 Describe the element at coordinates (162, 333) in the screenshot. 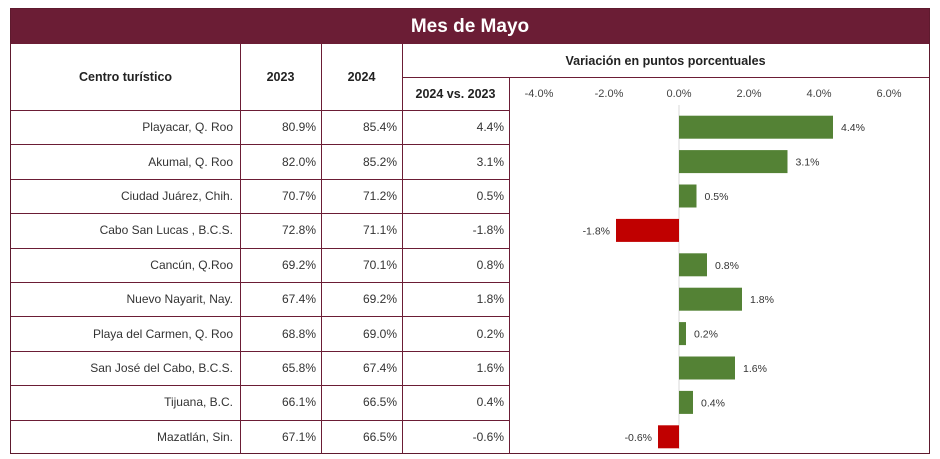

I see `cell-center-name: Playa del Carmen, Q. Roo` at that location.